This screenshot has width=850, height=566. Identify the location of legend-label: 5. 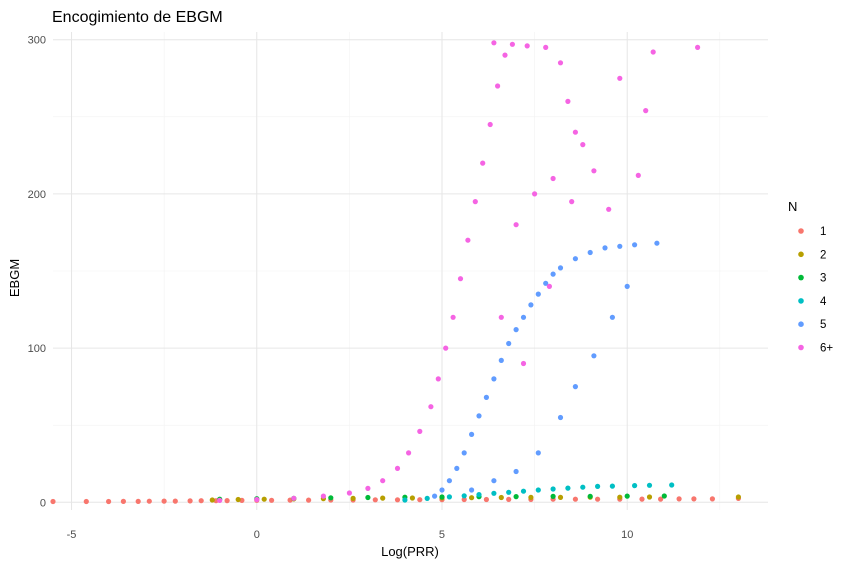
(823, 325).